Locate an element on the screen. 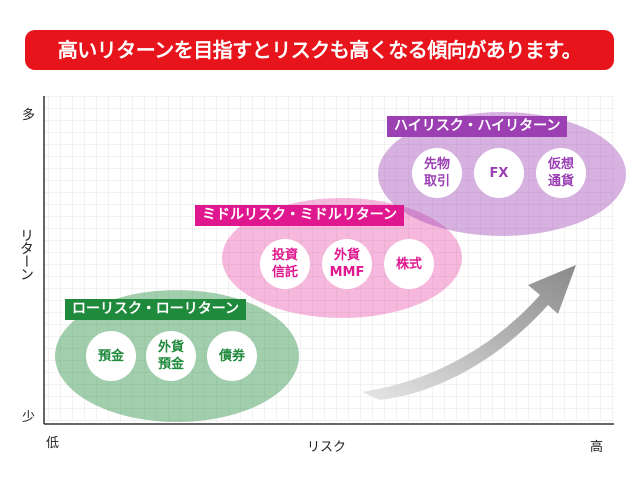 The height and width of the screenshot is (479, 640). x-high-label: 高 is located at coordinates (597, 447).